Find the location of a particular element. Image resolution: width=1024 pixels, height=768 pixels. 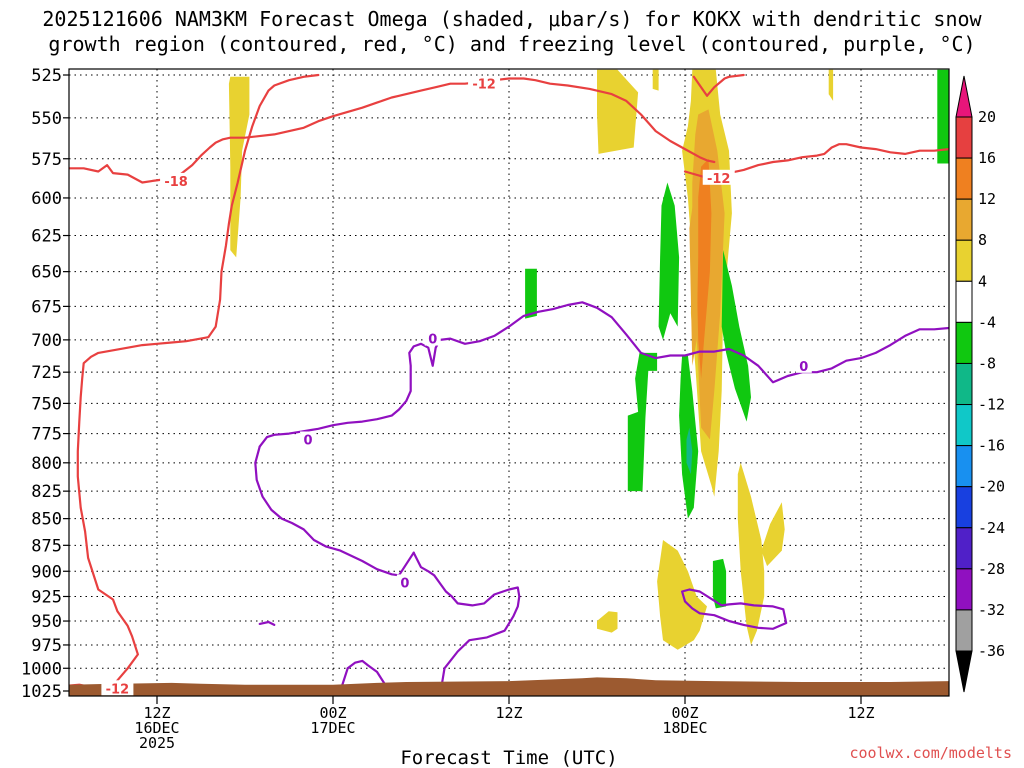

colorbar-tick-0: 20 is located at coordinates (987, 117).